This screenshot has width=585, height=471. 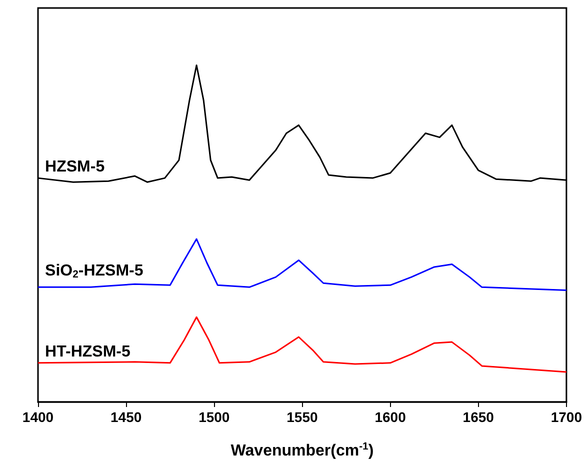 What do you see at coordinates (75, 167) in the screenshot?
I see `series-label: HZSM-5` at bounding box center [75, 167].